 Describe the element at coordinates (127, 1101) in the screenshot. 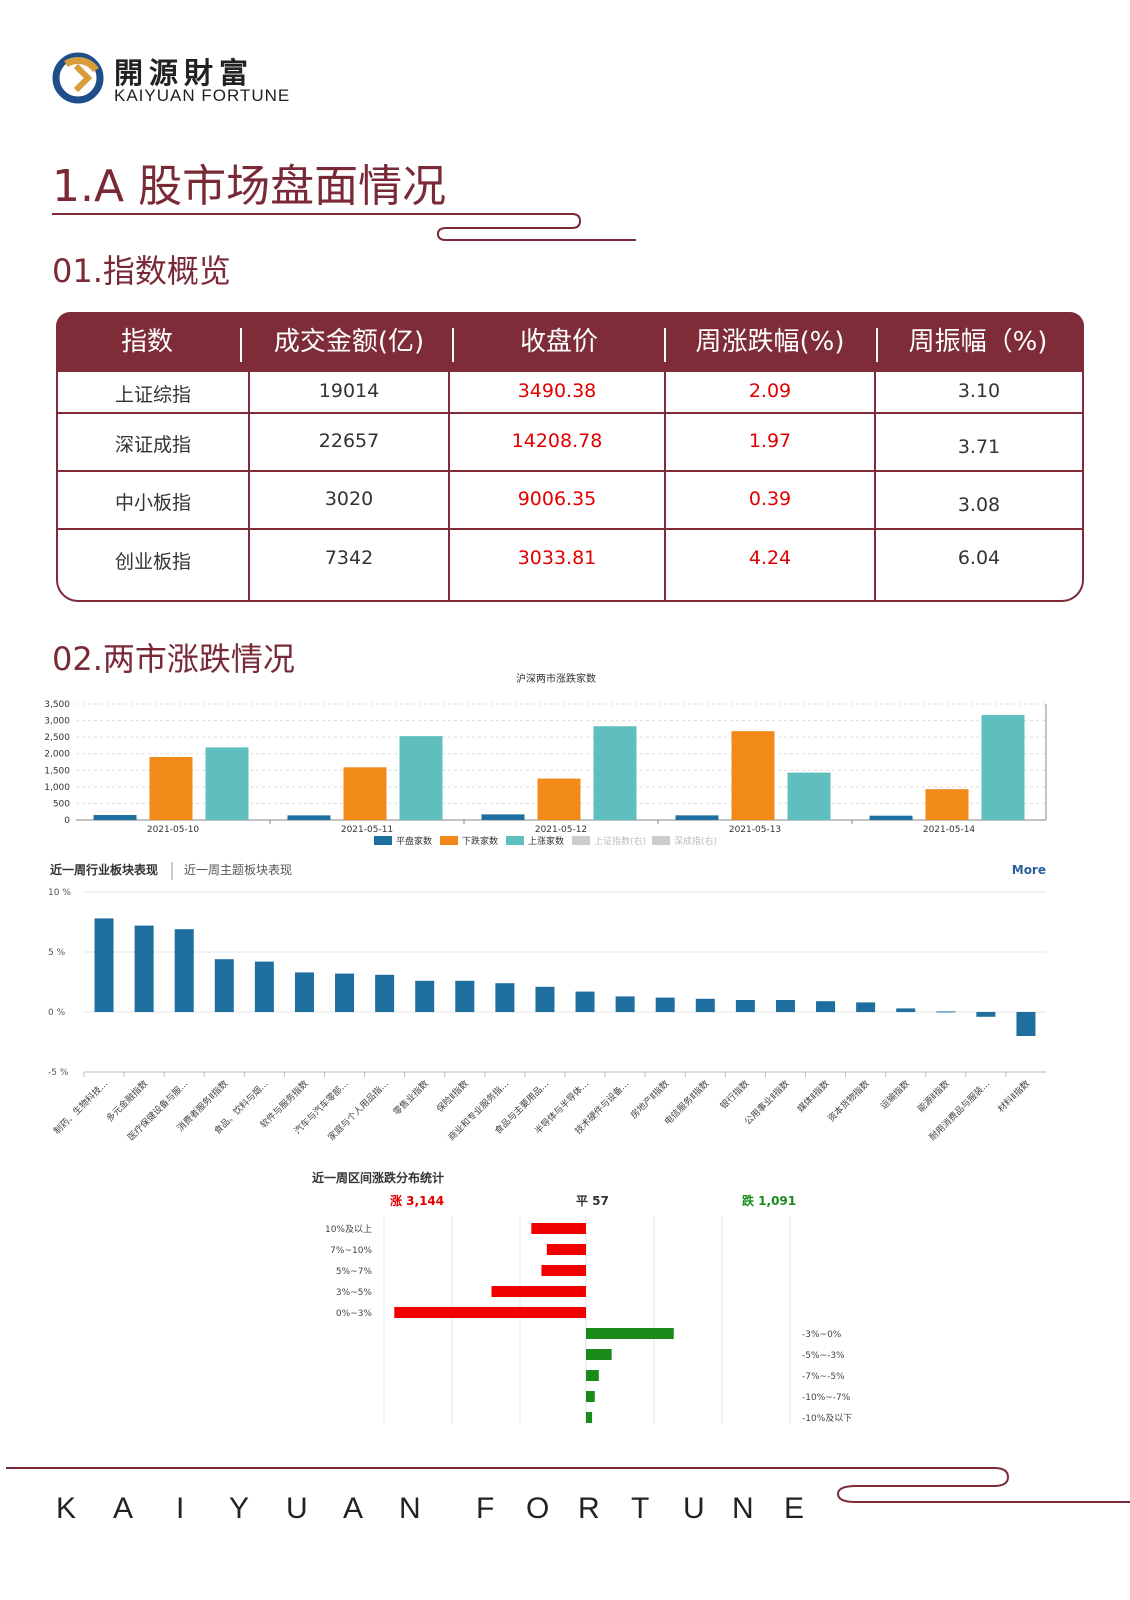

I see `chart2-x-tick: 多元金融指数` at that location.